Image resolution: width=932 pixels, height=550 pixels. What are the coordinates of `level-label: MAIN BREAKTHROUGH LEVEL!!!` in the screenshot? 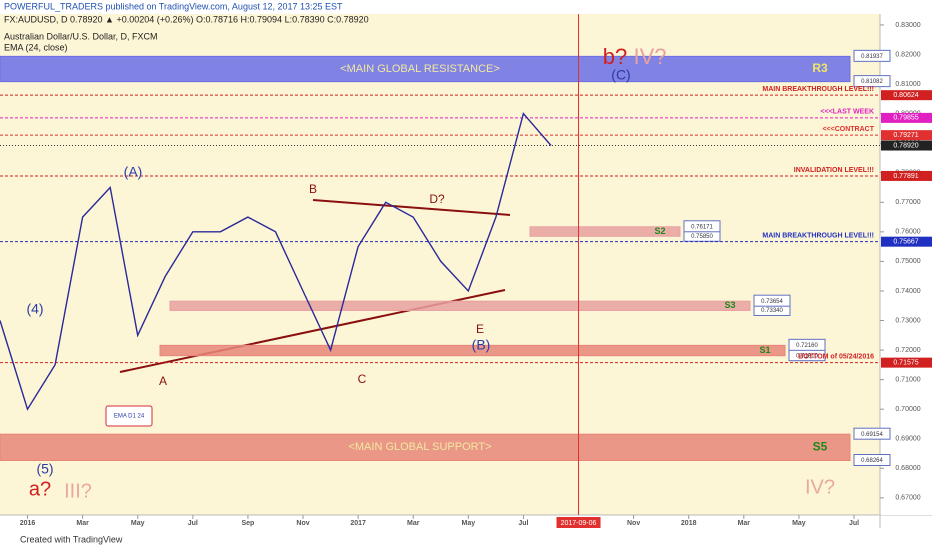 It's located at (818, 89).